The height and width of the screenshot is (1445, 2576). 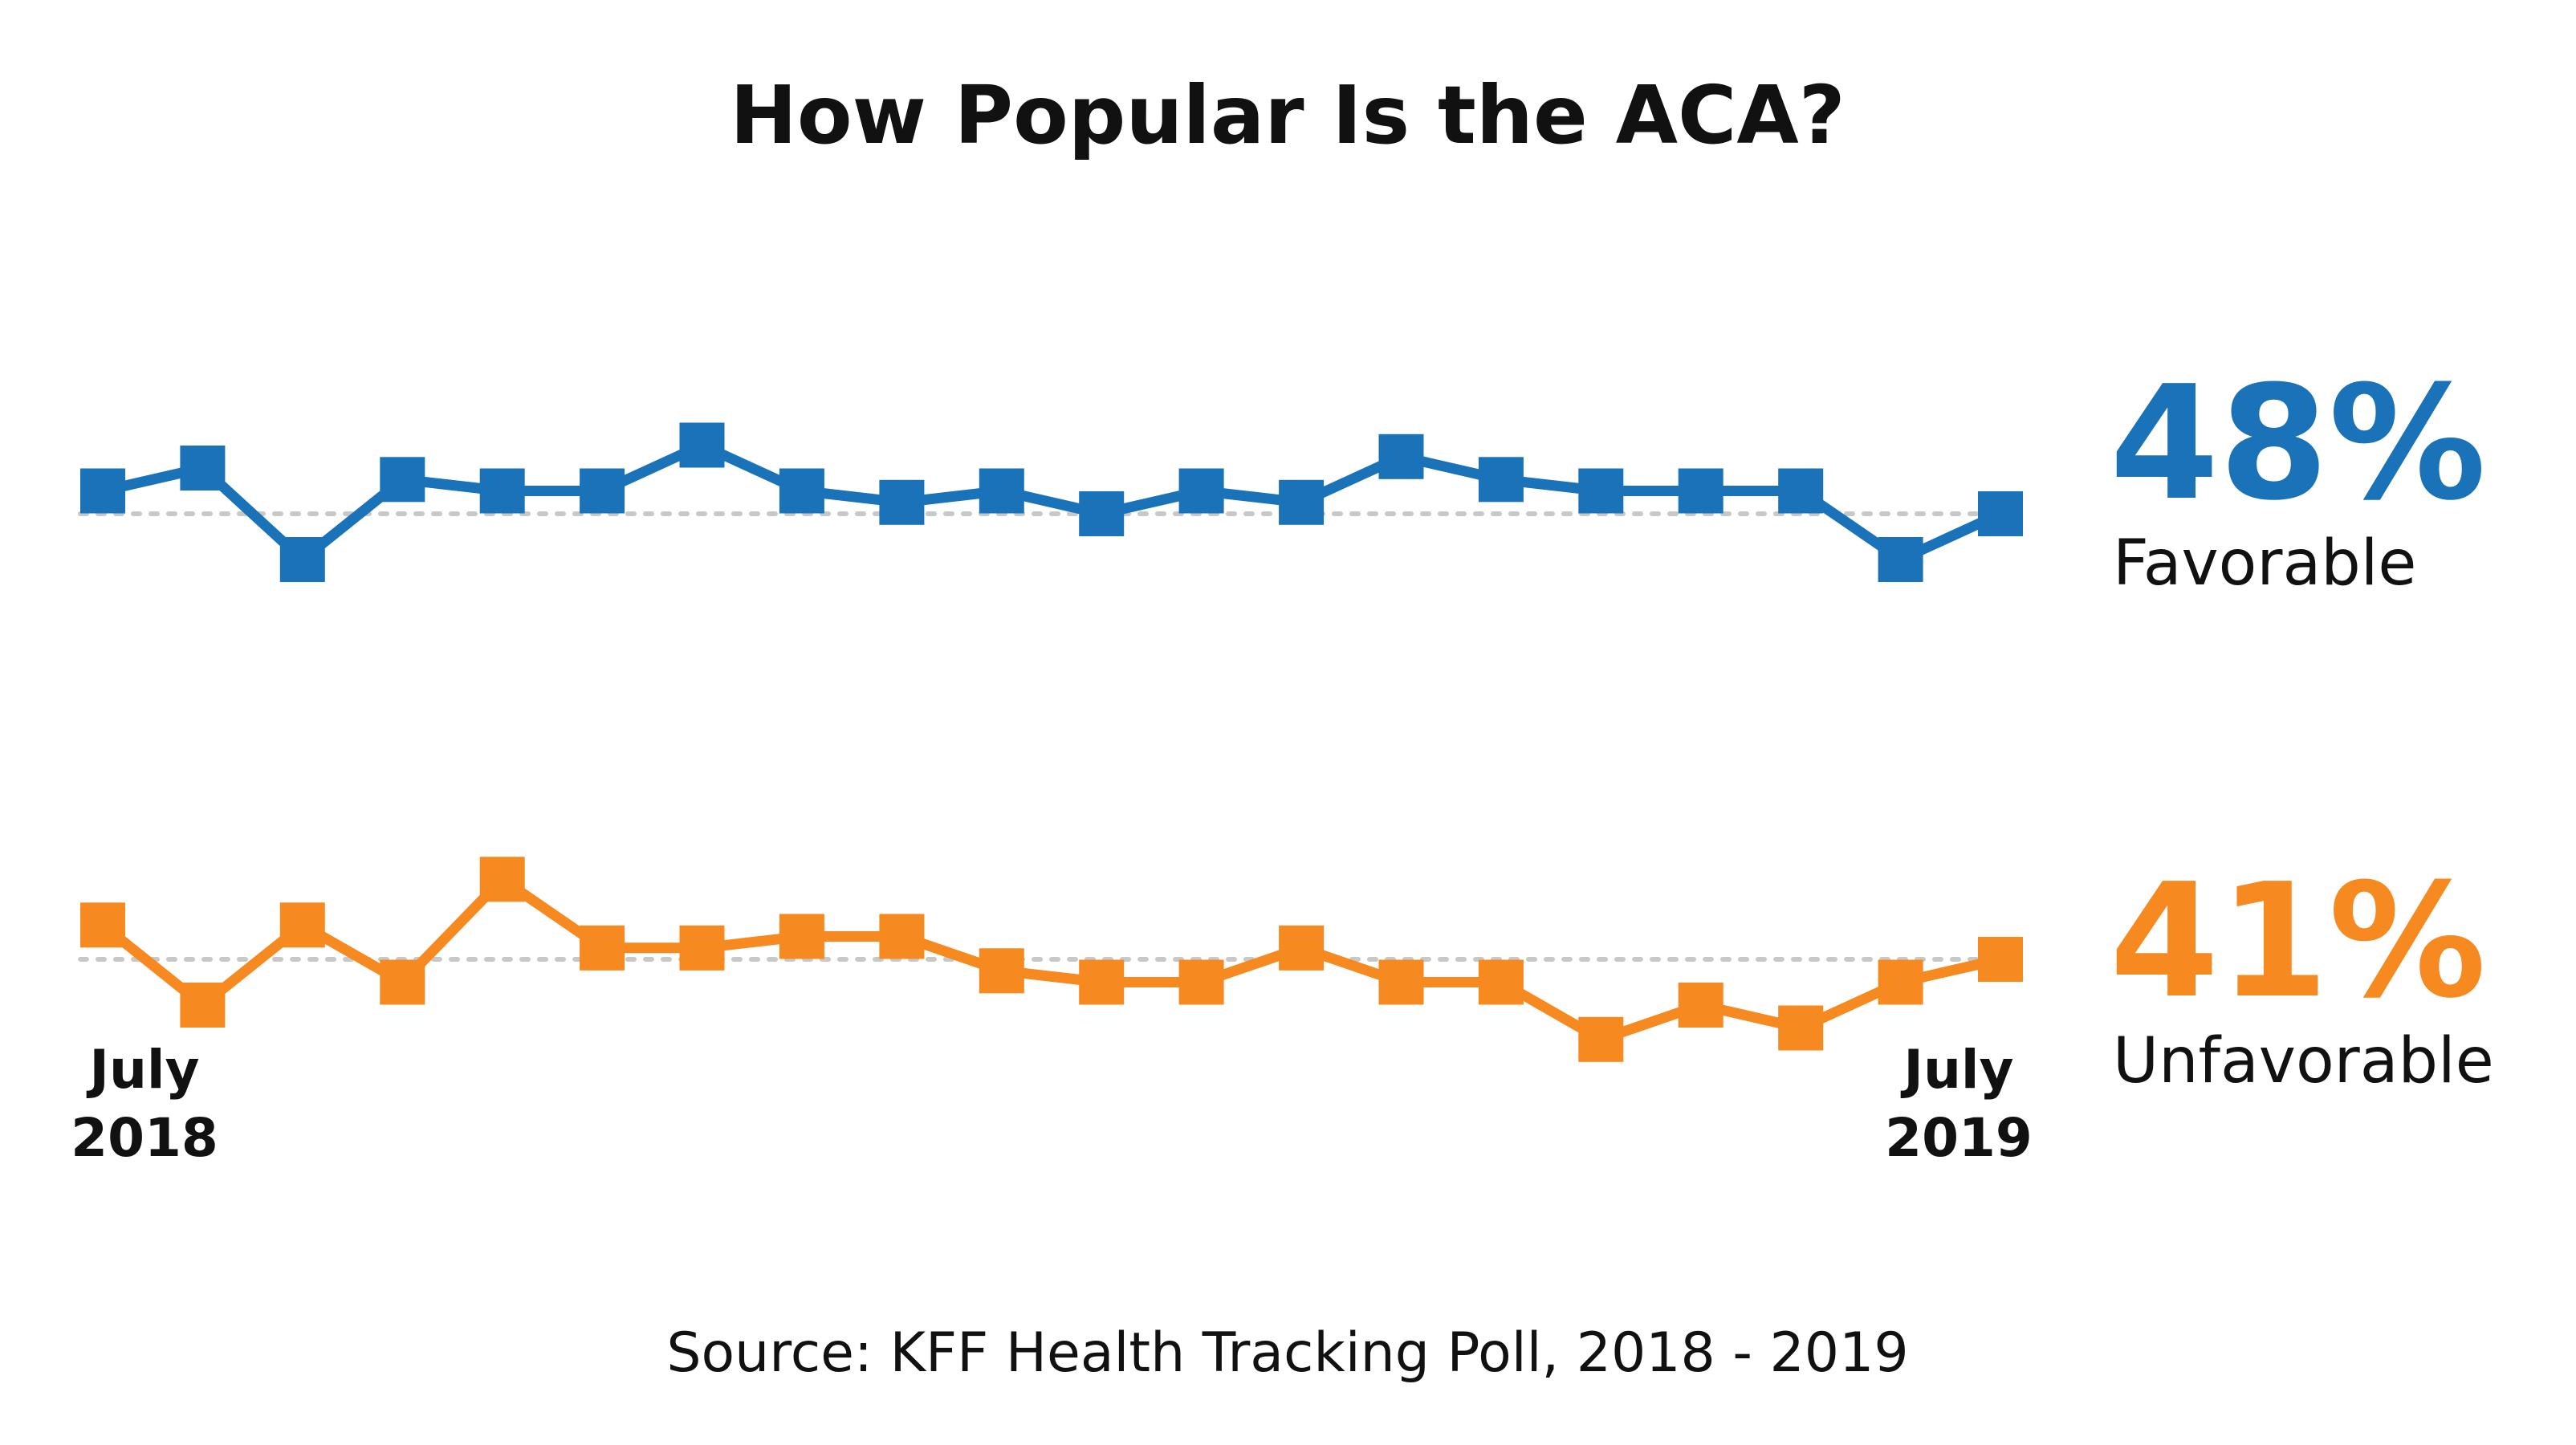 What do you see at coordinates (2298, 443) in the screenshot?
I see `favorable-value: 48%` at bounding box center [2298, 443].